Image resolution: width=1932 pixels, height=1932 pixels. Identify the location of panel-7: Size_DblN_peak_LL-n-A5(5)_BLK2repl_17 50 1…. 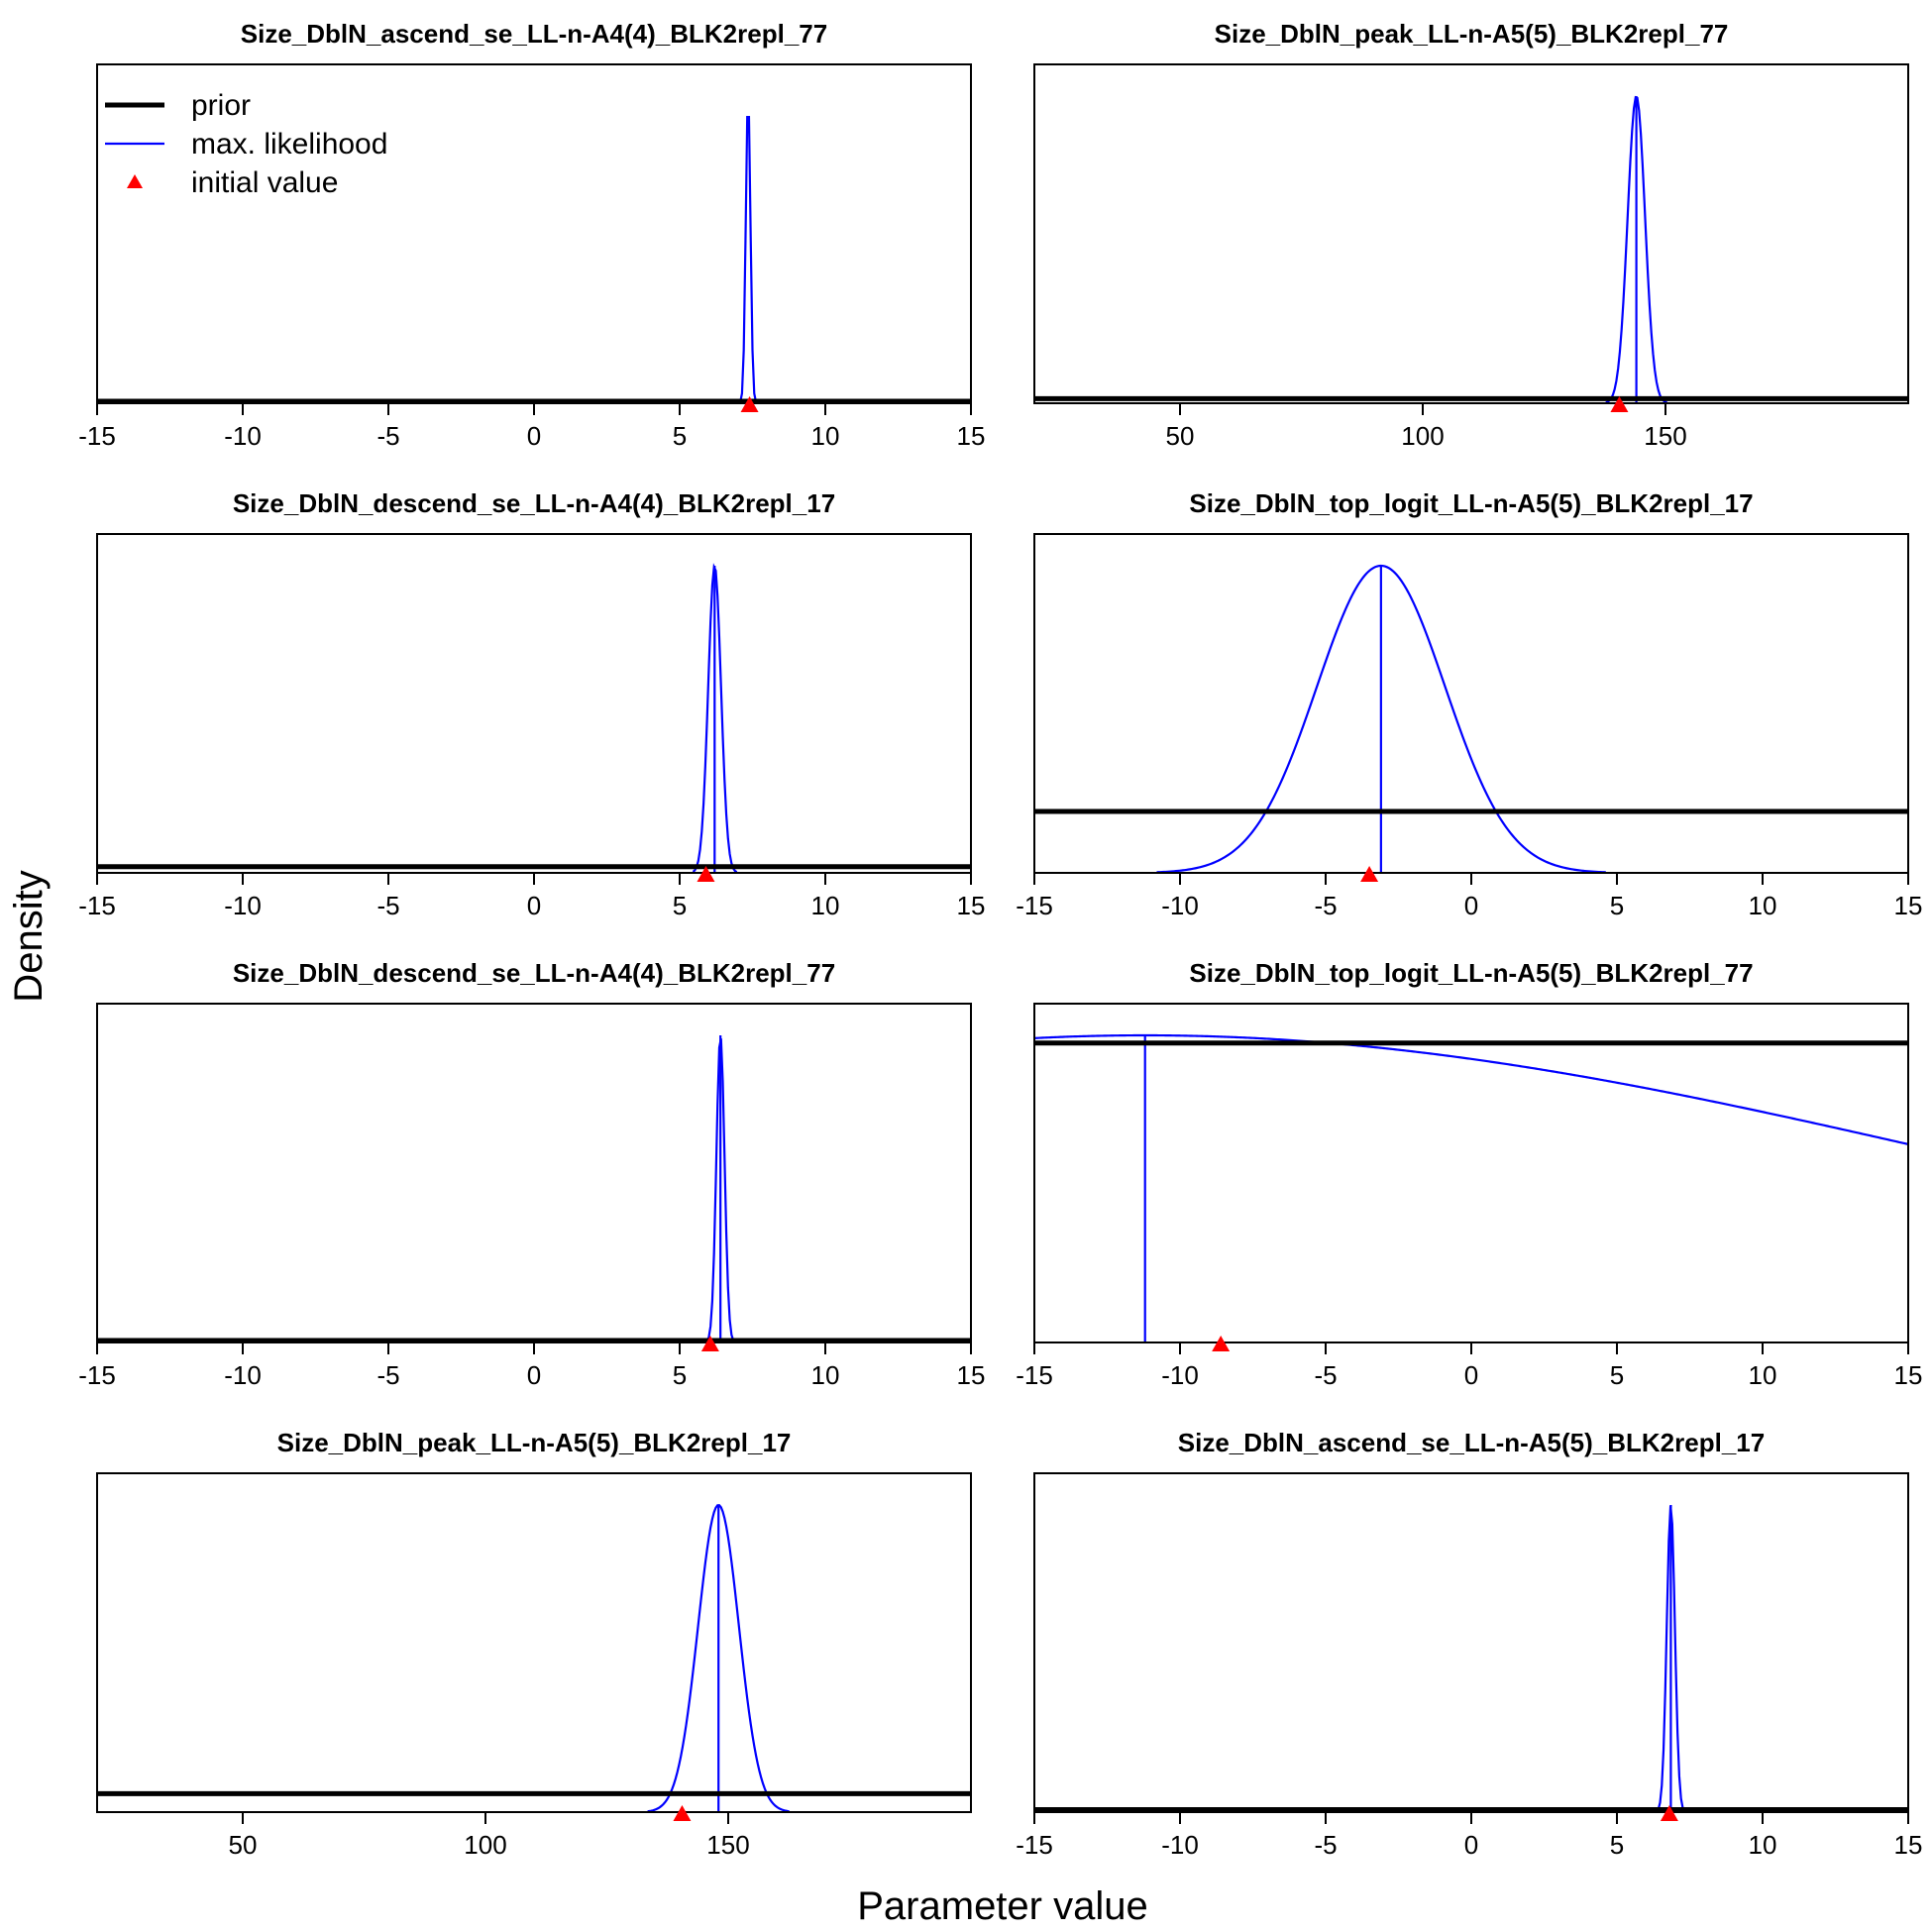
(534, 1644).